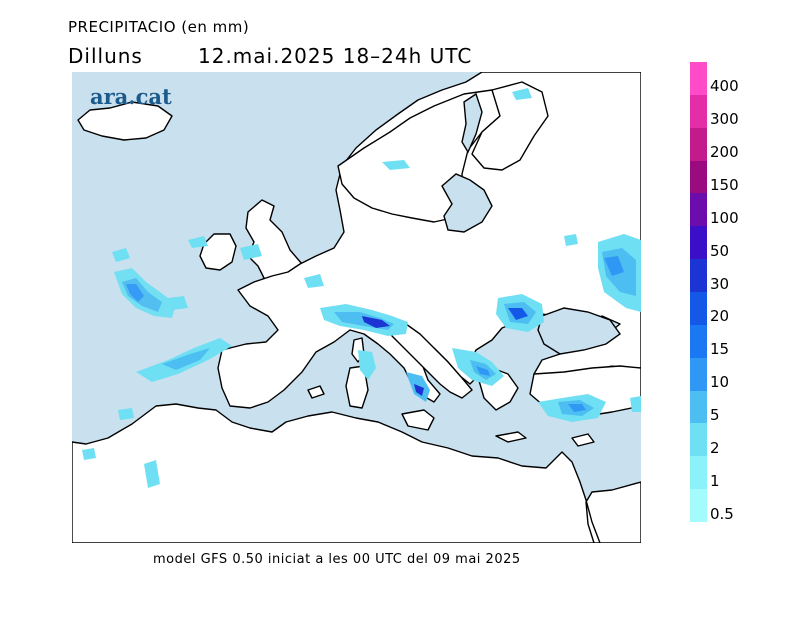 The height and width of the screenshot is (617, 800). What do you see at coordinates (472, 123) in the screenshot?
I see `gulf-of-bothnia` at bounding box center [472, 123].